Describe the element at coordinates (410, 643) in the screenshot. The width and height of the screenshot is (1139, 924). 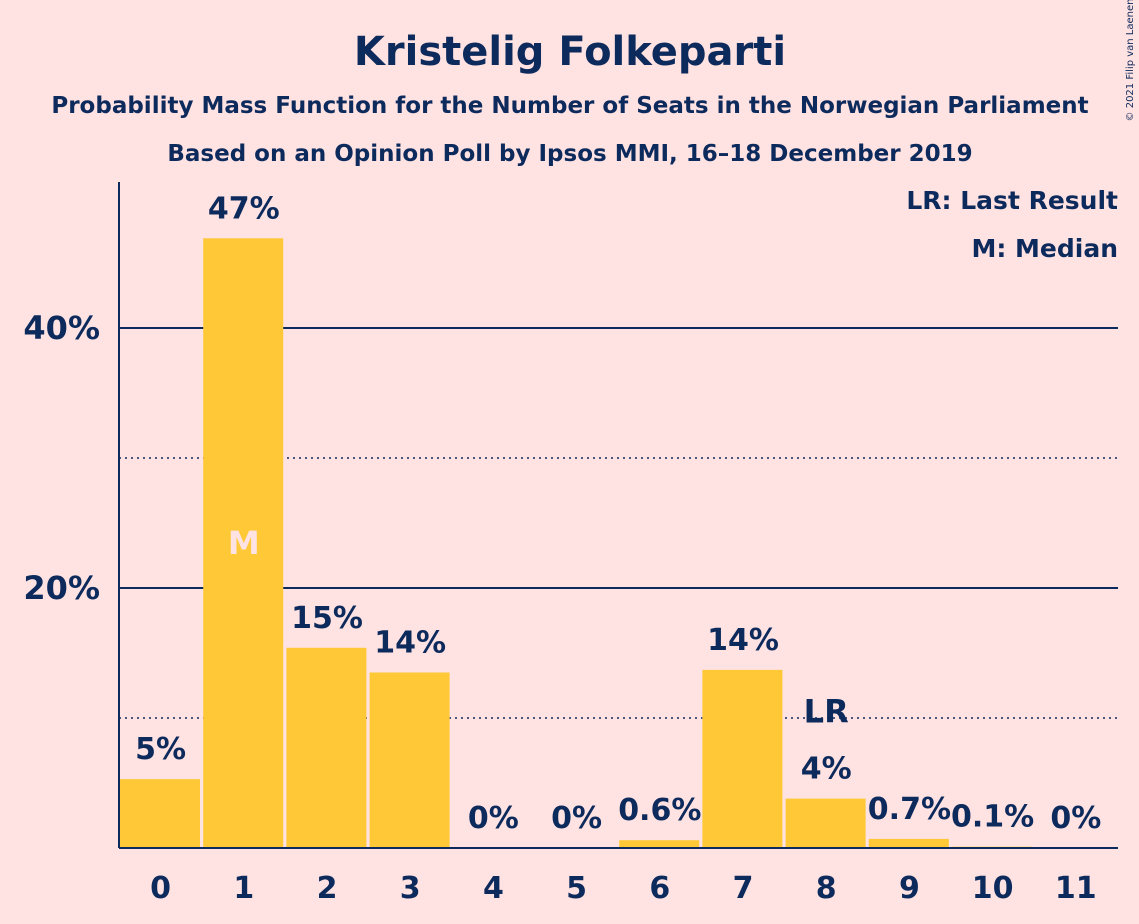
I see `data-label-3: 14%` at that location.